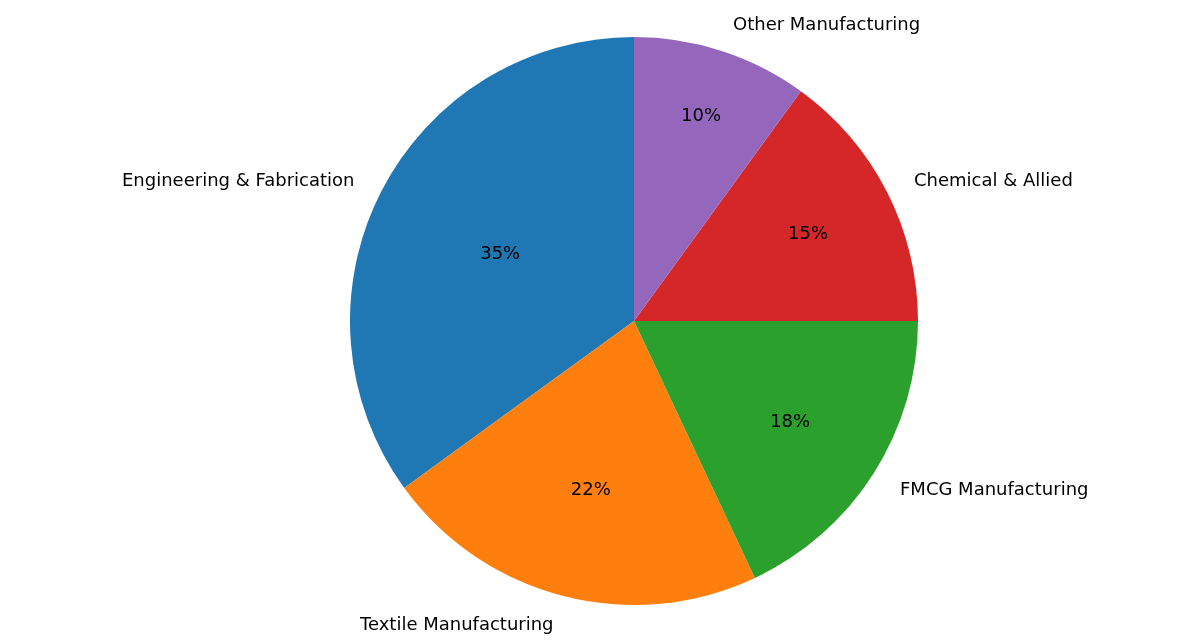 Image resolution: width=1184 pixels, height=642 pixels. Describe the element at coordinates (456, 623) in the screenshot. I see `slice-label: Textile Manufacturing` at that location.